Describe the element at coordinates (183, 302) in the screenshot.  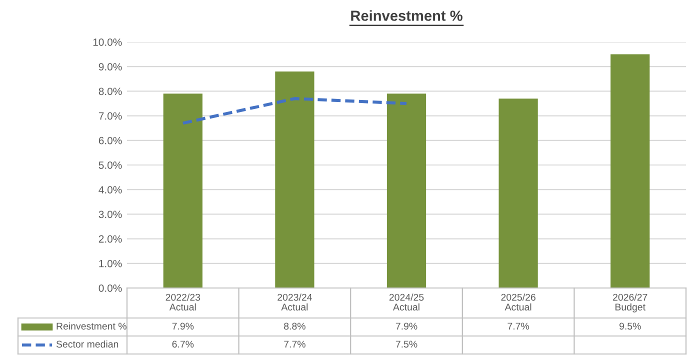
I see `x-tick-label: 2022/23 Actual` at that location.